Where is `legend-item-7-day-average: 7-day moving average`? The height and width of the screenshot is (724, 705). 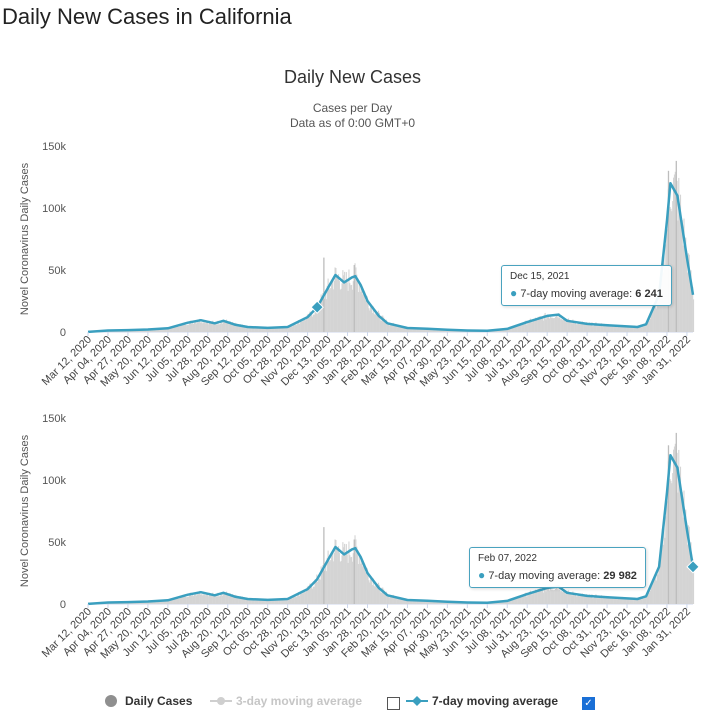 legend-item-7-day-average: 7-day moving average is located at coordinates (482, 701).